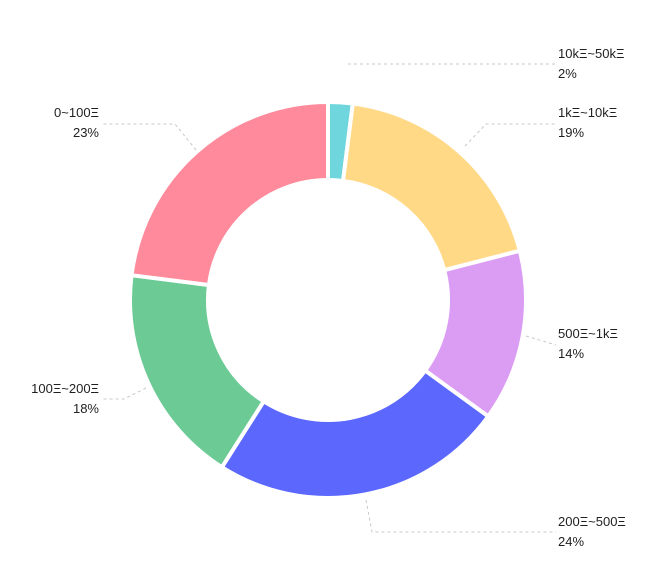 The image size is (659, 574). Describe the element at coordinates (86, 132) in the screenshot. I see `slice-percent-label: 23%` at that location.